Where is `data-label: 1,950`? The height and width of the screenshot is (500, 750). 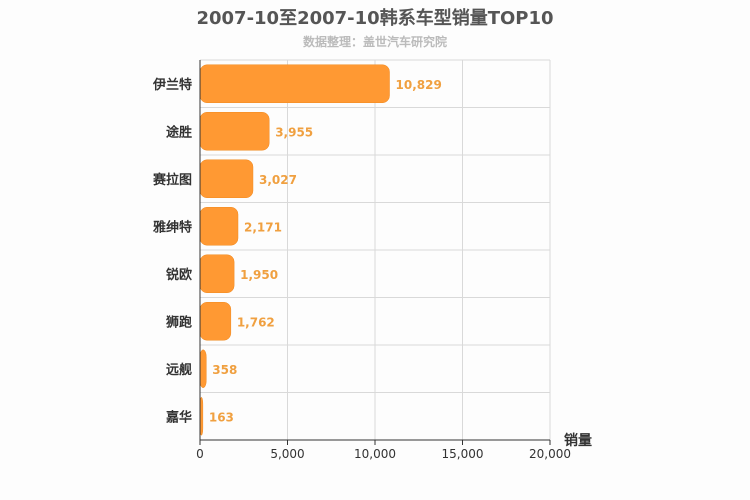
data-label: 1,950 is located at coordinates (259, 275).